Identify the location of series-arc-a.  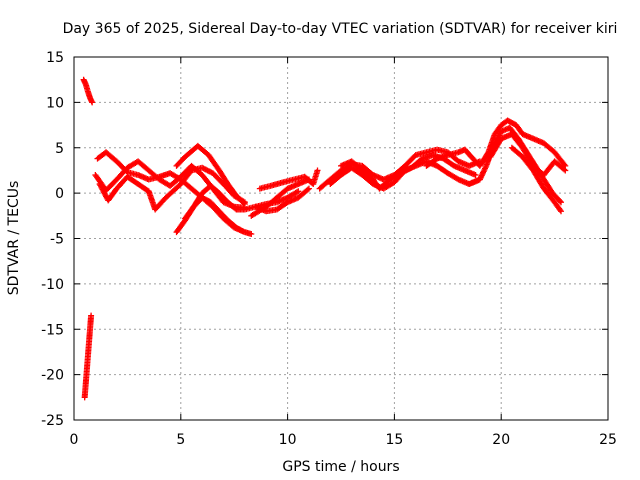
(88, 91).